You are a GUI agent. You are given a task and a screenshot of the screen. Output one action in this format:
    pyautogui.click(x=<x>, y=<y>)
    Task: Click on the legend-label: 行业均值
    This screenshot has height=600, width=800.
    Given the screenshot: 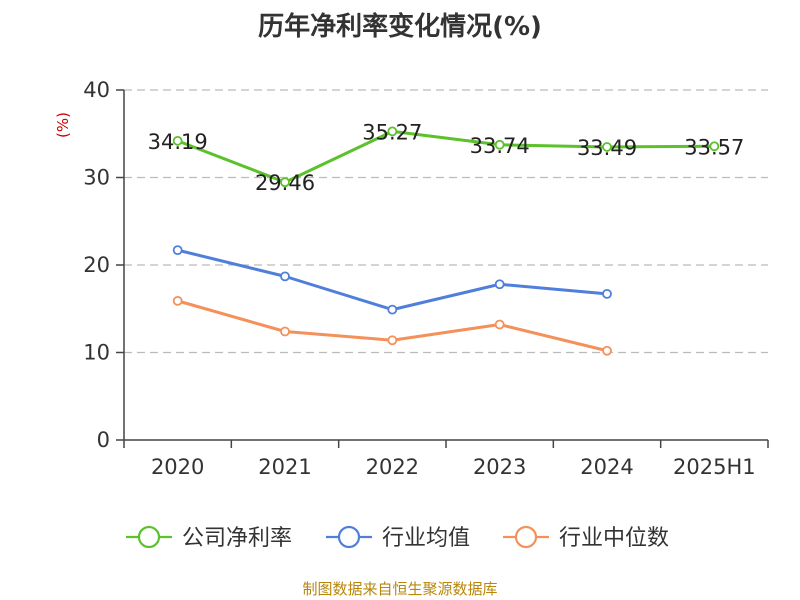 What is the action you would take?
    pyautogui.click(x=426, y=538)
    